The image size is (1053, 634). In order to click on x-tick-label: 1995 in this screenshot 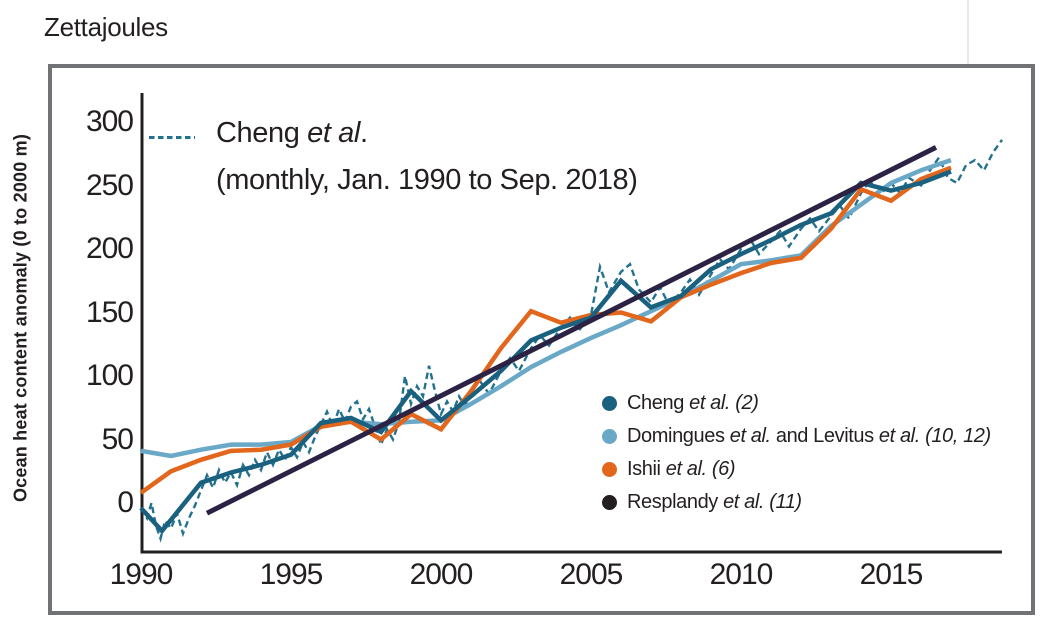, I will do `click(291, 574)`.